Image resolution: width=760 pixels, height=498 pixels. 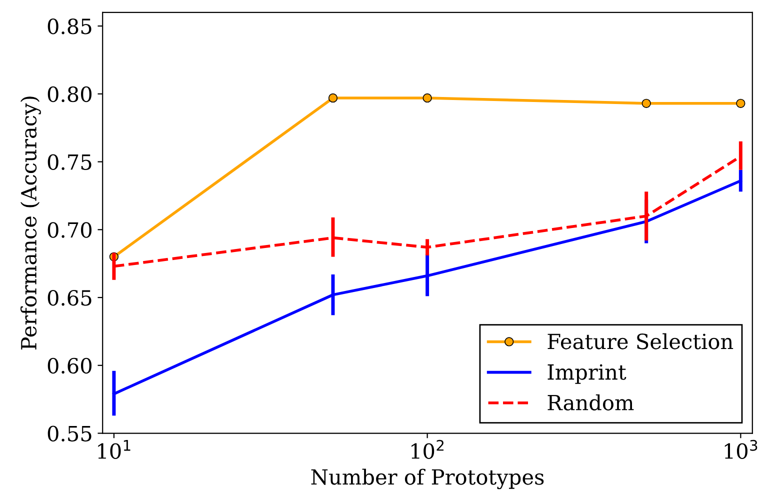 I want to click on x-axis-title: Number of Prototypes, so click(x=427, y=479).